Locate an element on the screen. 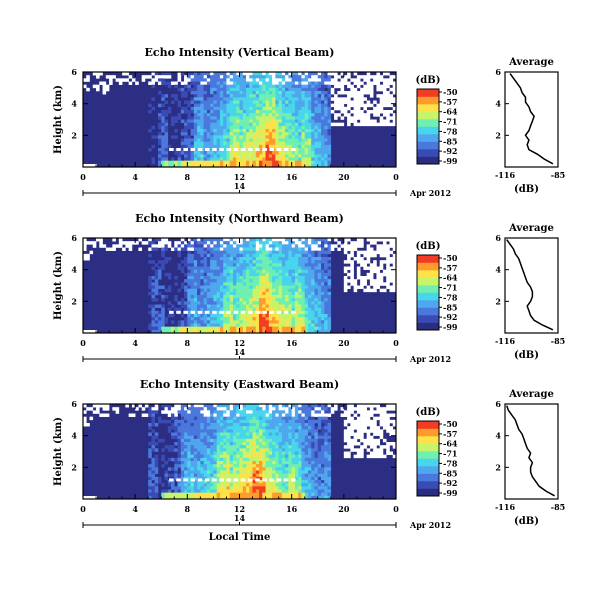 The image size is (611, 598). surface-intensity-cell is located at coordinates (296, 163).